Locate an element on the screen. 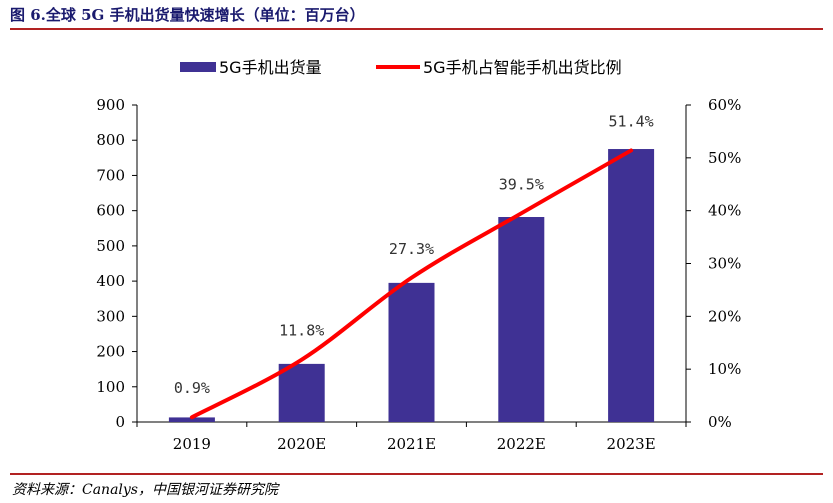 The width and height of the screenshot is (833, 503). y-left-tick-label: 200 is located at coordinates (110, 352).